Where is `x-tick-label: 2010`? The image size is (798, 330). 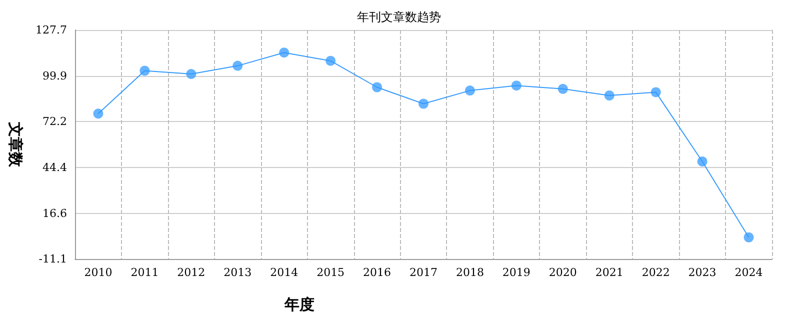 x-tick-label: 2010 is located at coordinates (98, 272).